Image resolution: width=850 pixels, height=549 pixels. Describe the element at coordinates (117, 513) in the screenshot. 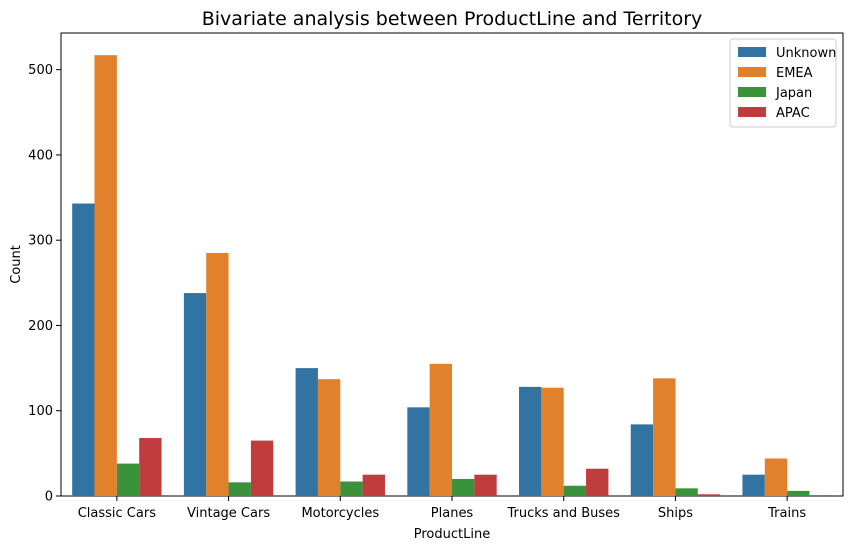

I see `x-tick-label: Classic Cars` at that location.